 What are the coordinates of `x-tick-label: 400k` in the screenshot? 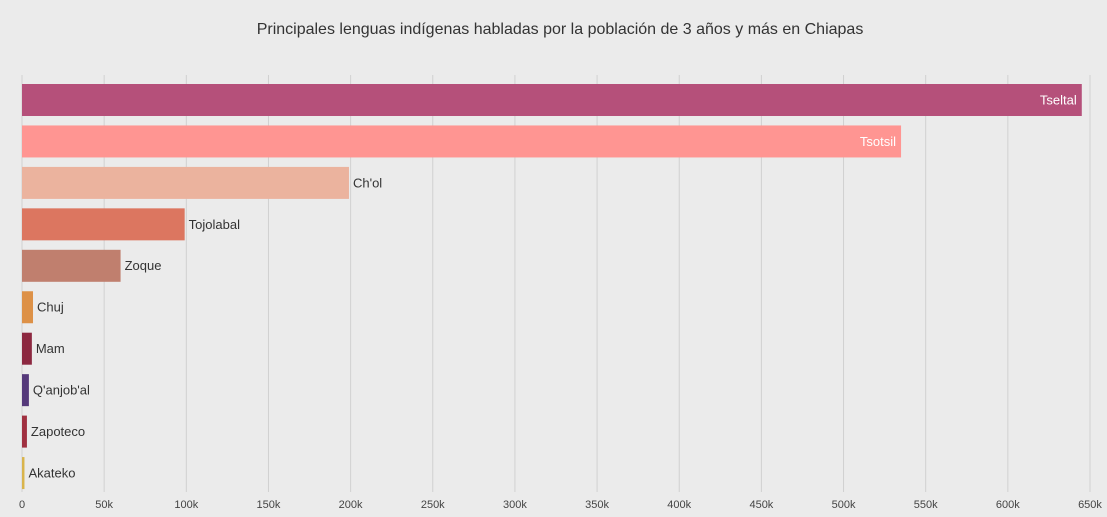 It's located at (679, 505).